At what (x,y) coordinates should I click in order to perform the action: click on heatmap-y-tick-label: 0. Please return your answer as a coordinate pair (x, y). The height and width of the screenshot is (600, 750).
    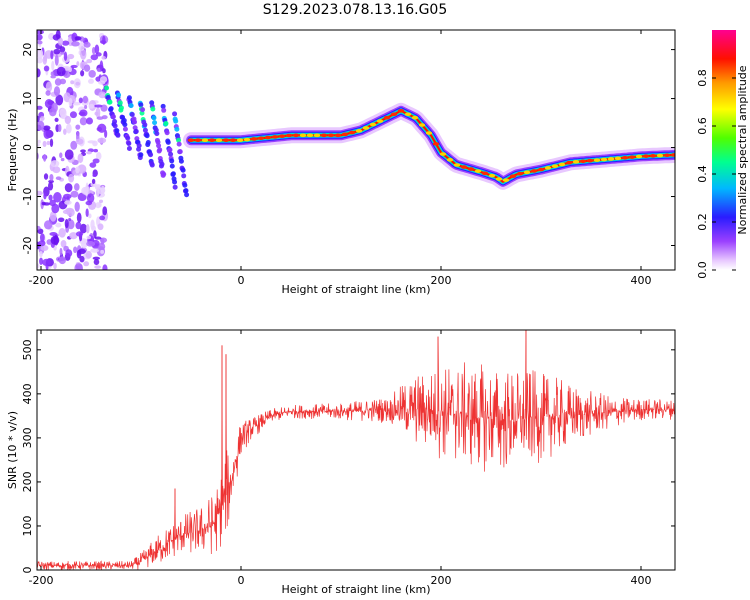
    Looking at the image, I should click on (27, 147).